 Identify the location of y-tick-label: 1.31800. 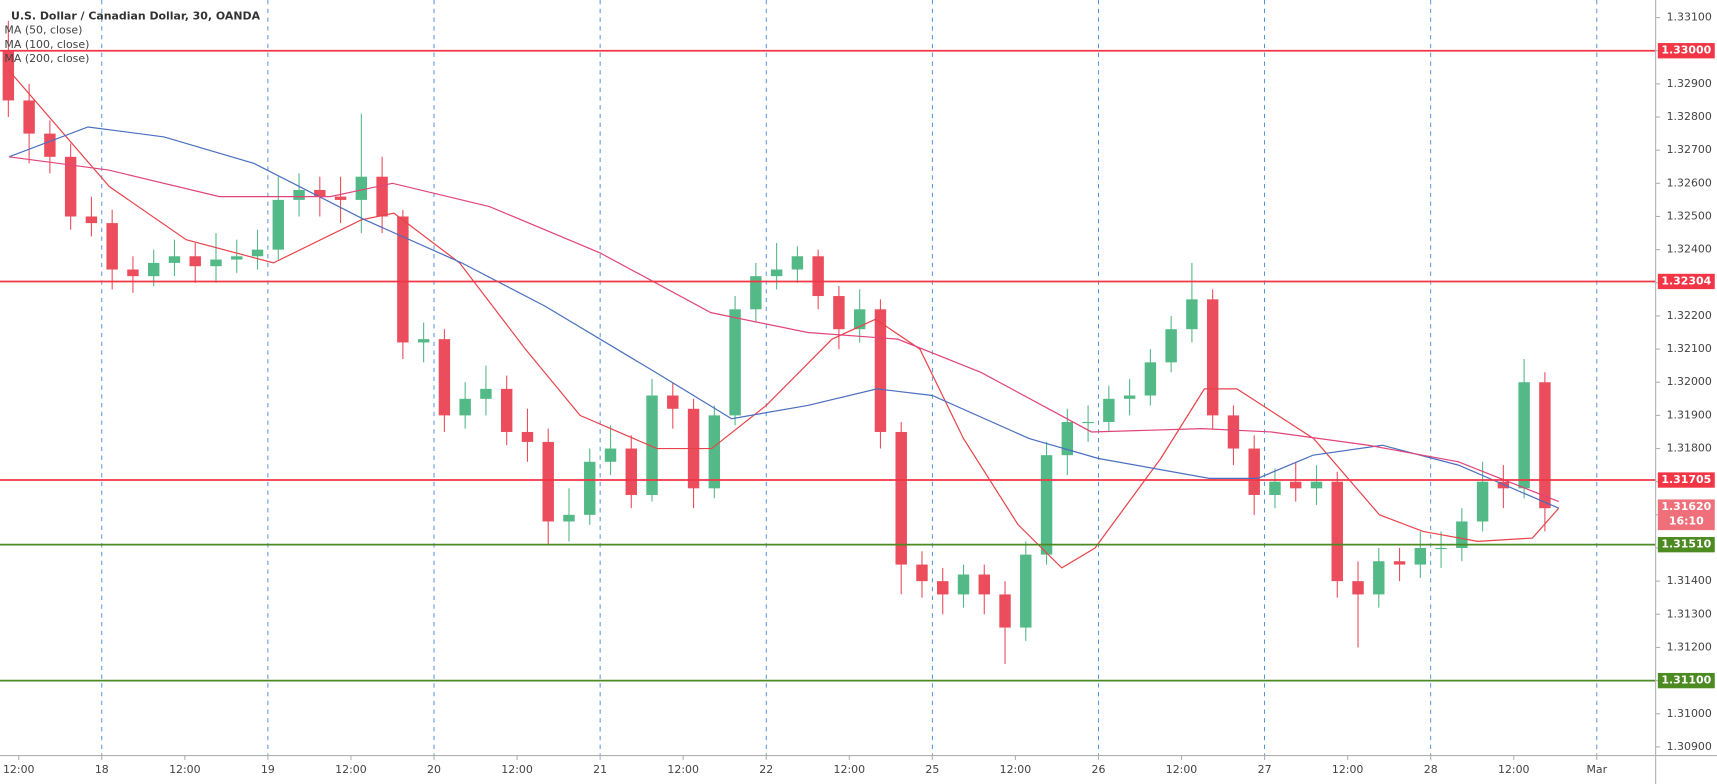
(1689, 448).